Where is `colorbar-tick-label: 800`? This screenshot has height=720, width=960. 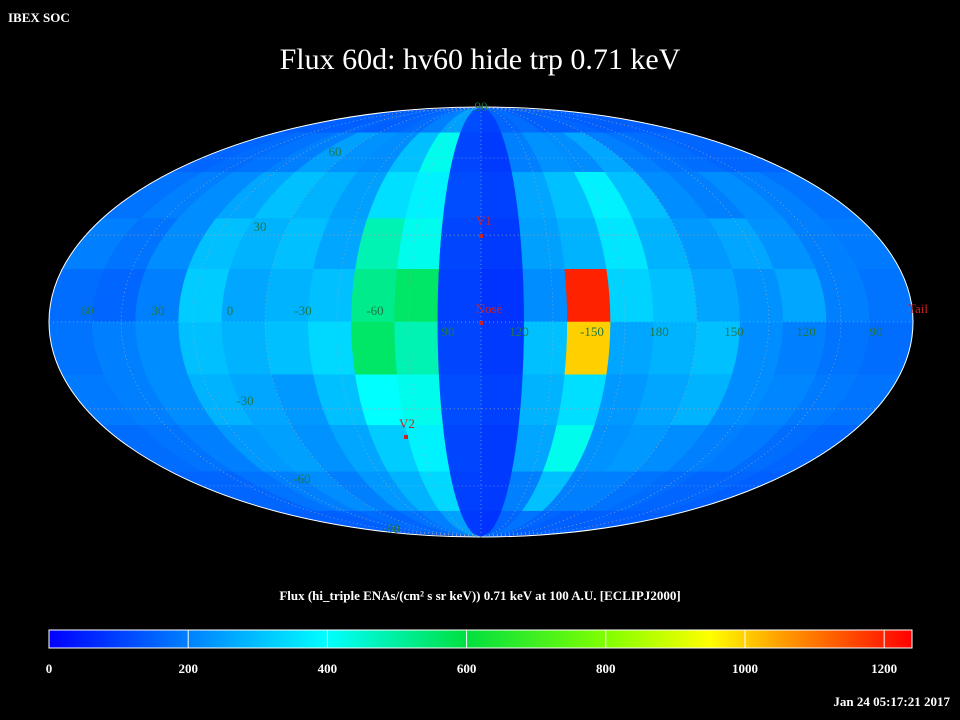
colorbar-tick-label: 800 is located at coordinates (606, 668).